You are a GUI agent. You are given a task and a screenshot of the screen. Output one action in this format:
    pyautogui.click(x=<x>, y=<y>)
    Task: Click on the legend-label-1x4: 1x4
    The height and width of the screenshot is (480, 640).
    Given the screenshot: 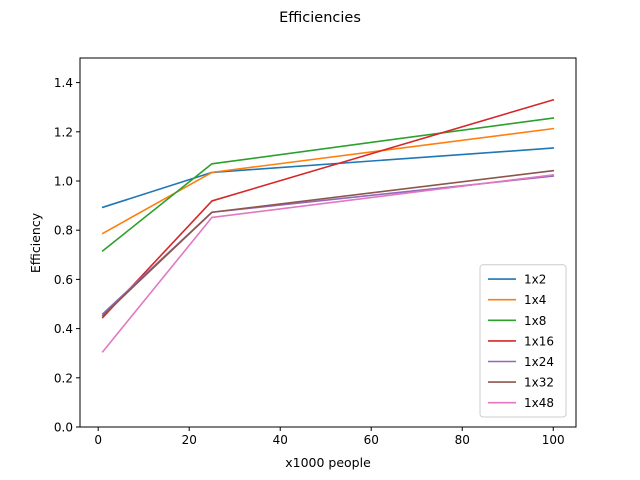 What is the action you would take?
    pyautogui.click(x=535, y=300)
    